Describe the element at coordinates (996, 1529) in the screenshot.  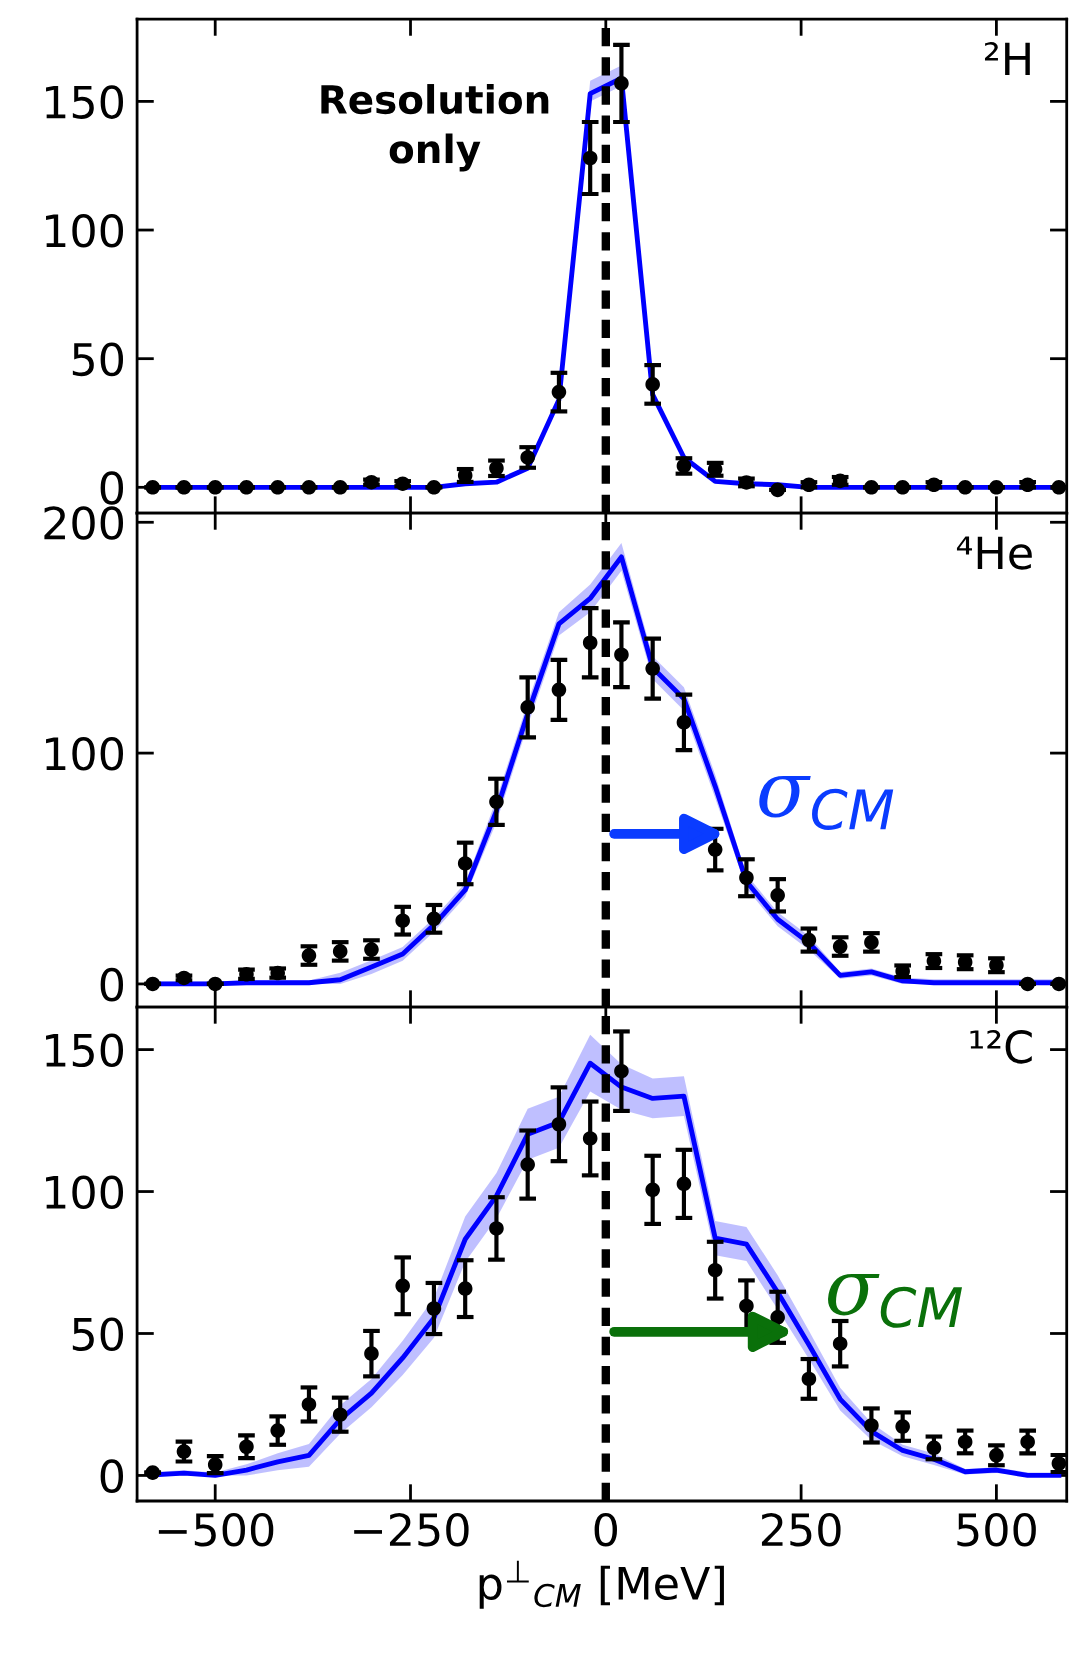
I see `x-tick-label: 500` at that location.